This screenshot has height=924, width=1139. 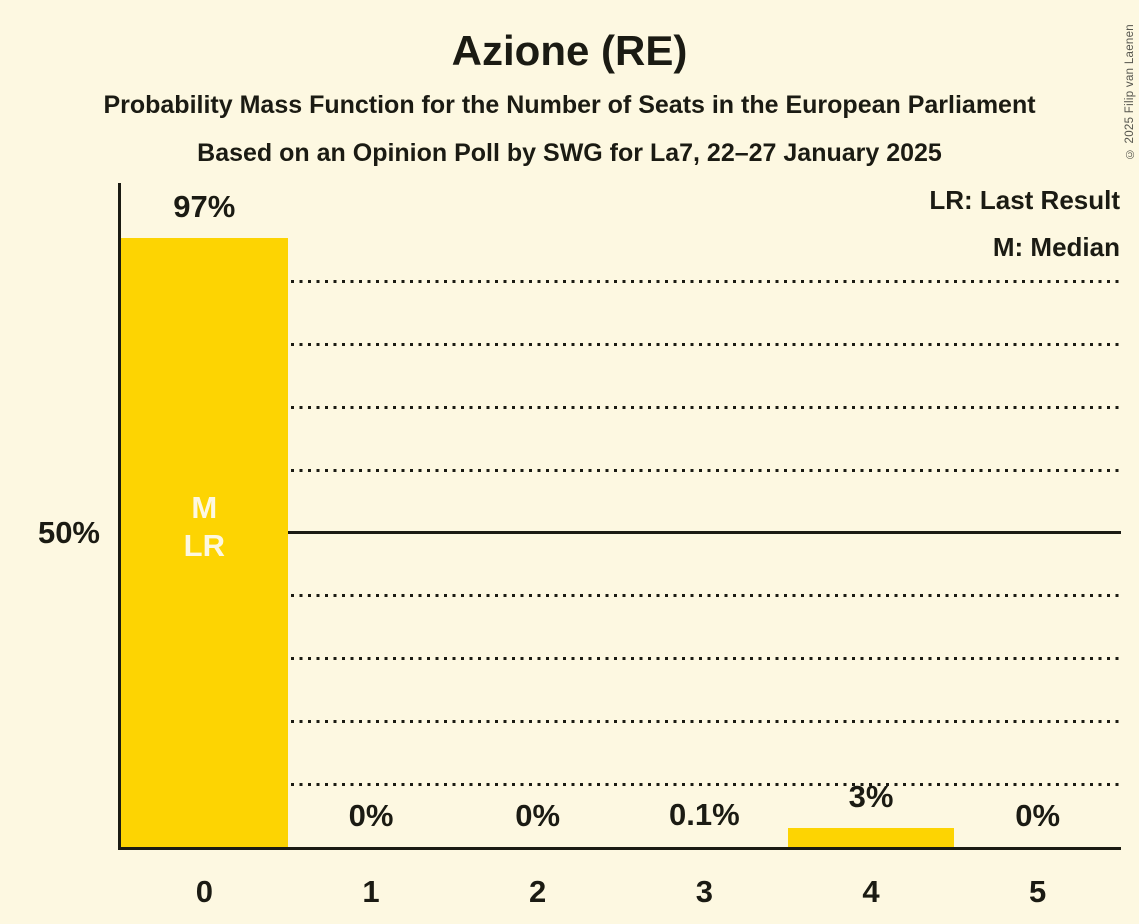 I want to click on x-axis-tick-labels: 0 1 2 3 4 5, so click(x=621, y=895).